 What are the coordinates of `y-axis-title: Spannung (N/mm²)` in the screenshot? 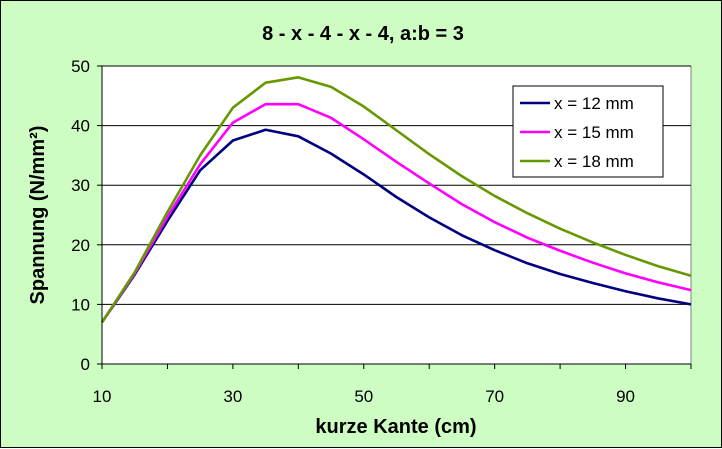 It's located at (38, 215).